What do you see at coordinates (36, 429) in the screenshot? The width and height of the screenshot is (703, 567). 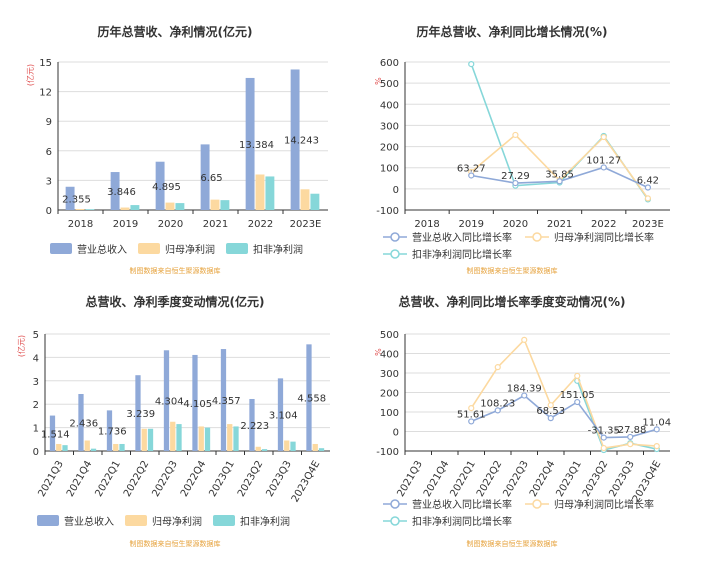 I see `y-tick-label: 1` at bounding box center [36, 429].